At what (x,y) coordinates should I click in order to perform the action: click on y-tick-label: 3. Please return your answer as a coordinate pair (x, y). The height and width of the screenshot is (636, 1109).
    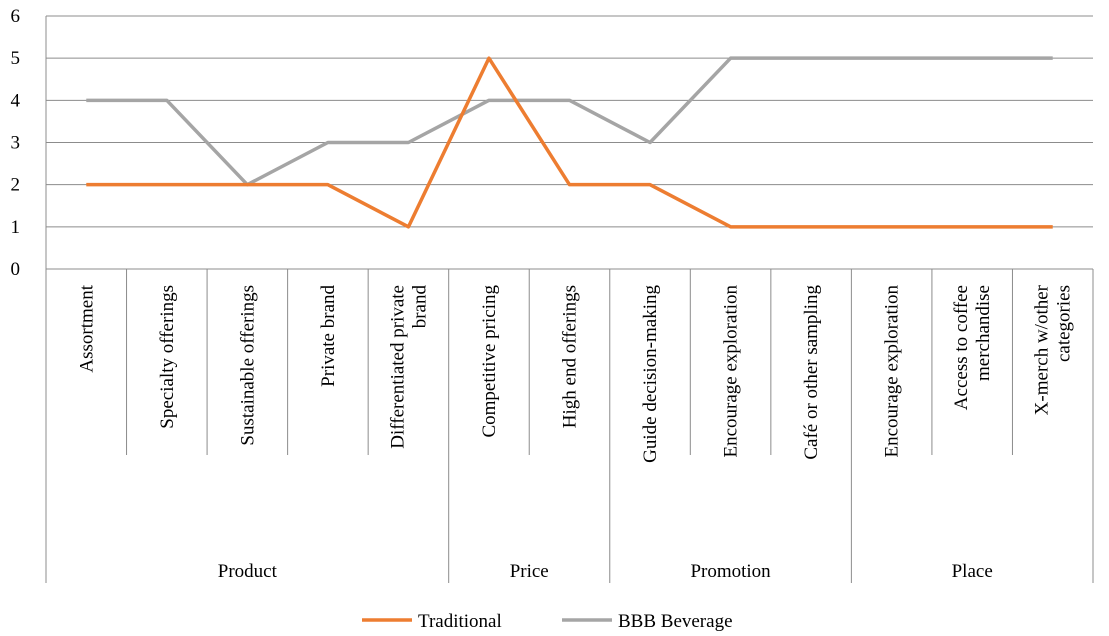
    Looking at the image, I should click on (16, 143).